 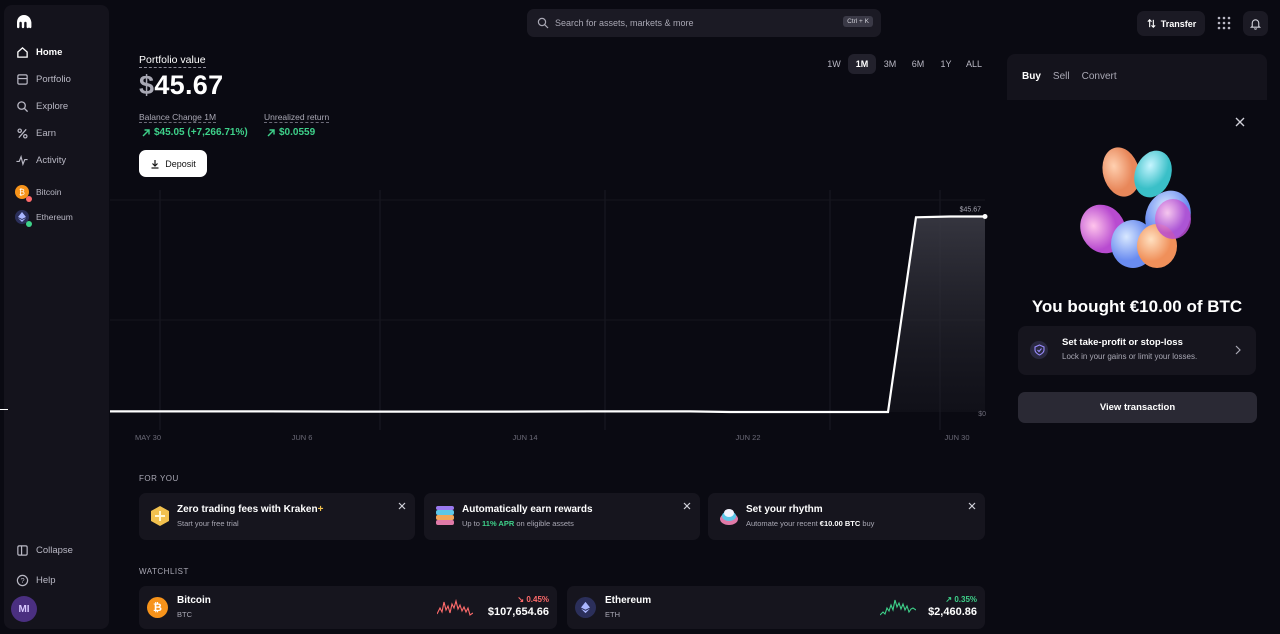 I want to click on purchase-title: You bought €10.00 of BTC, so click(x=1137, y=306).